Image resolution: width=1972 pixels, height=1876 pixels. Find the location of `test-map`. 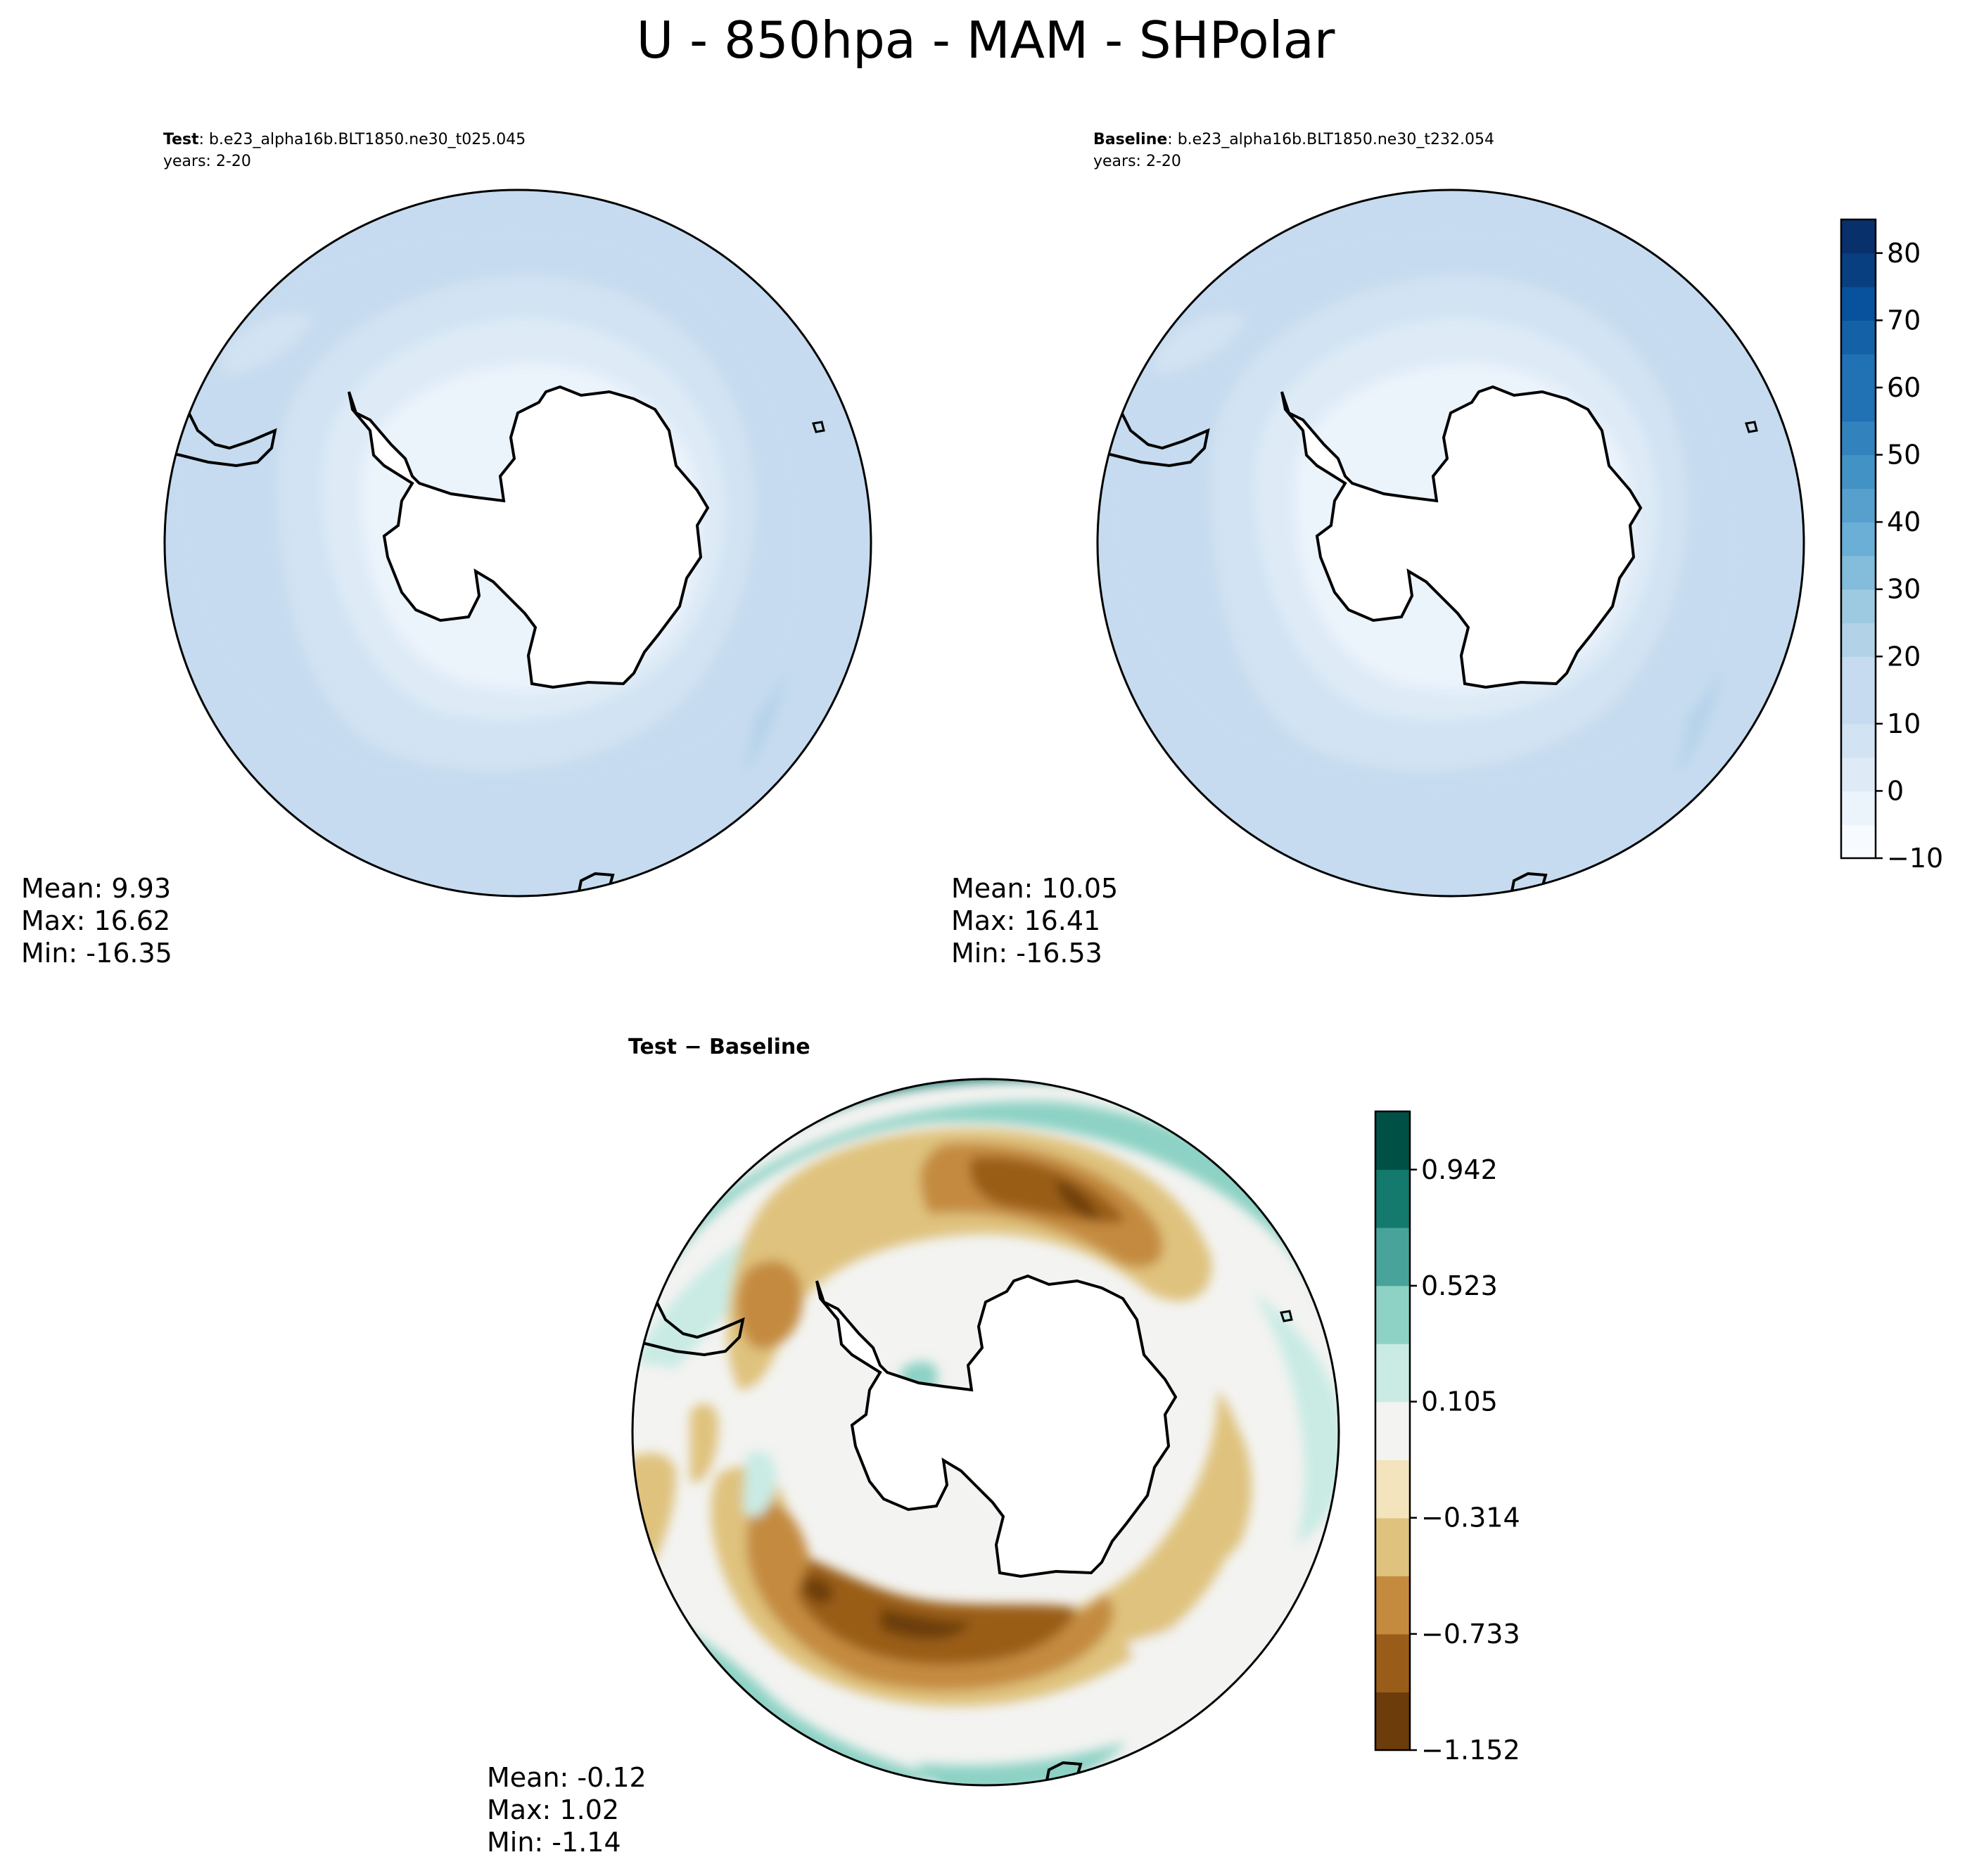

test-map is located at coordinates (518, 543).